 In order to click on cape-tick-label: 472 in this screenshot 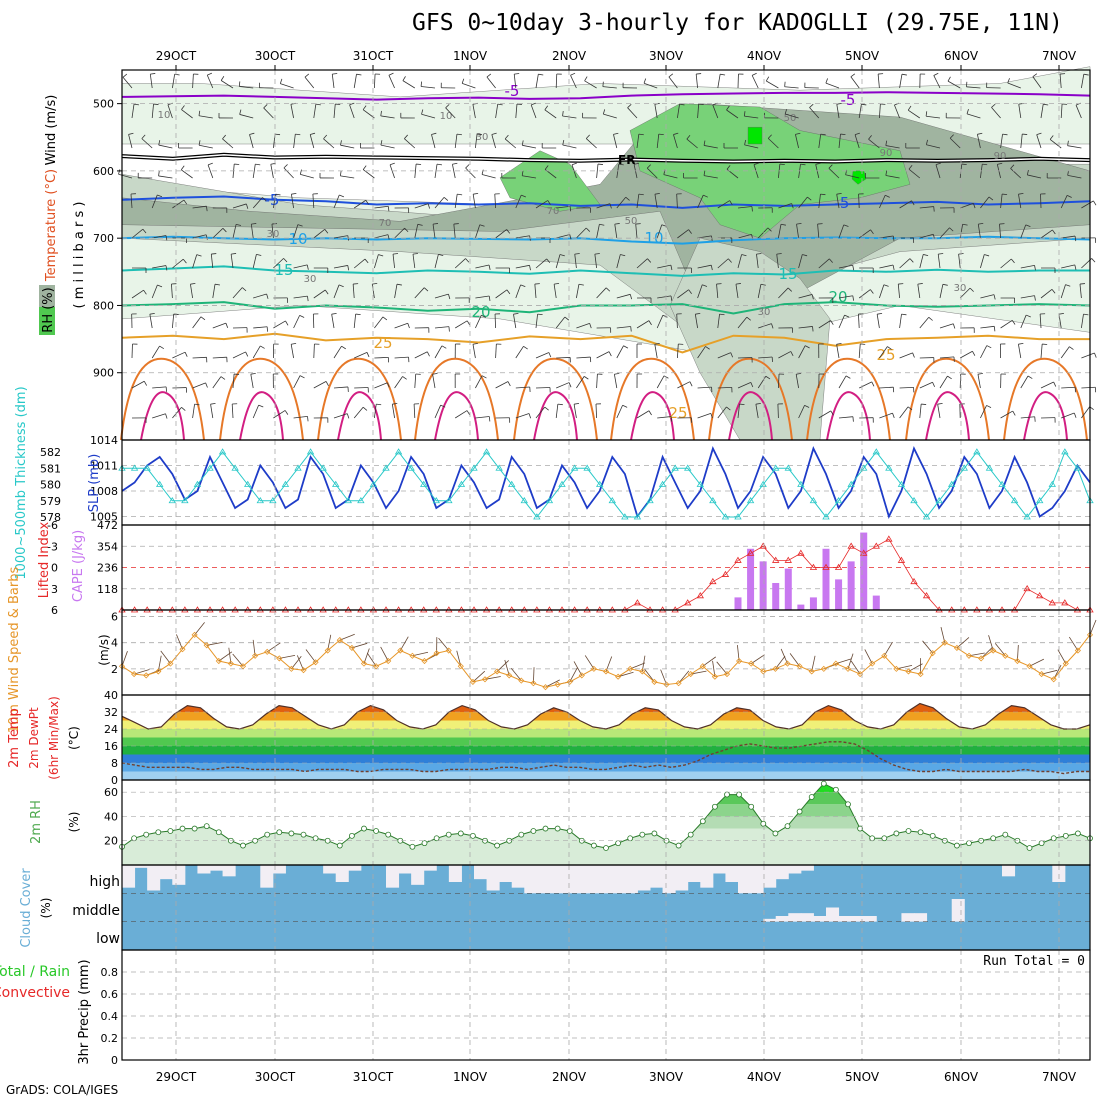, I will do `click(107, 525)`.